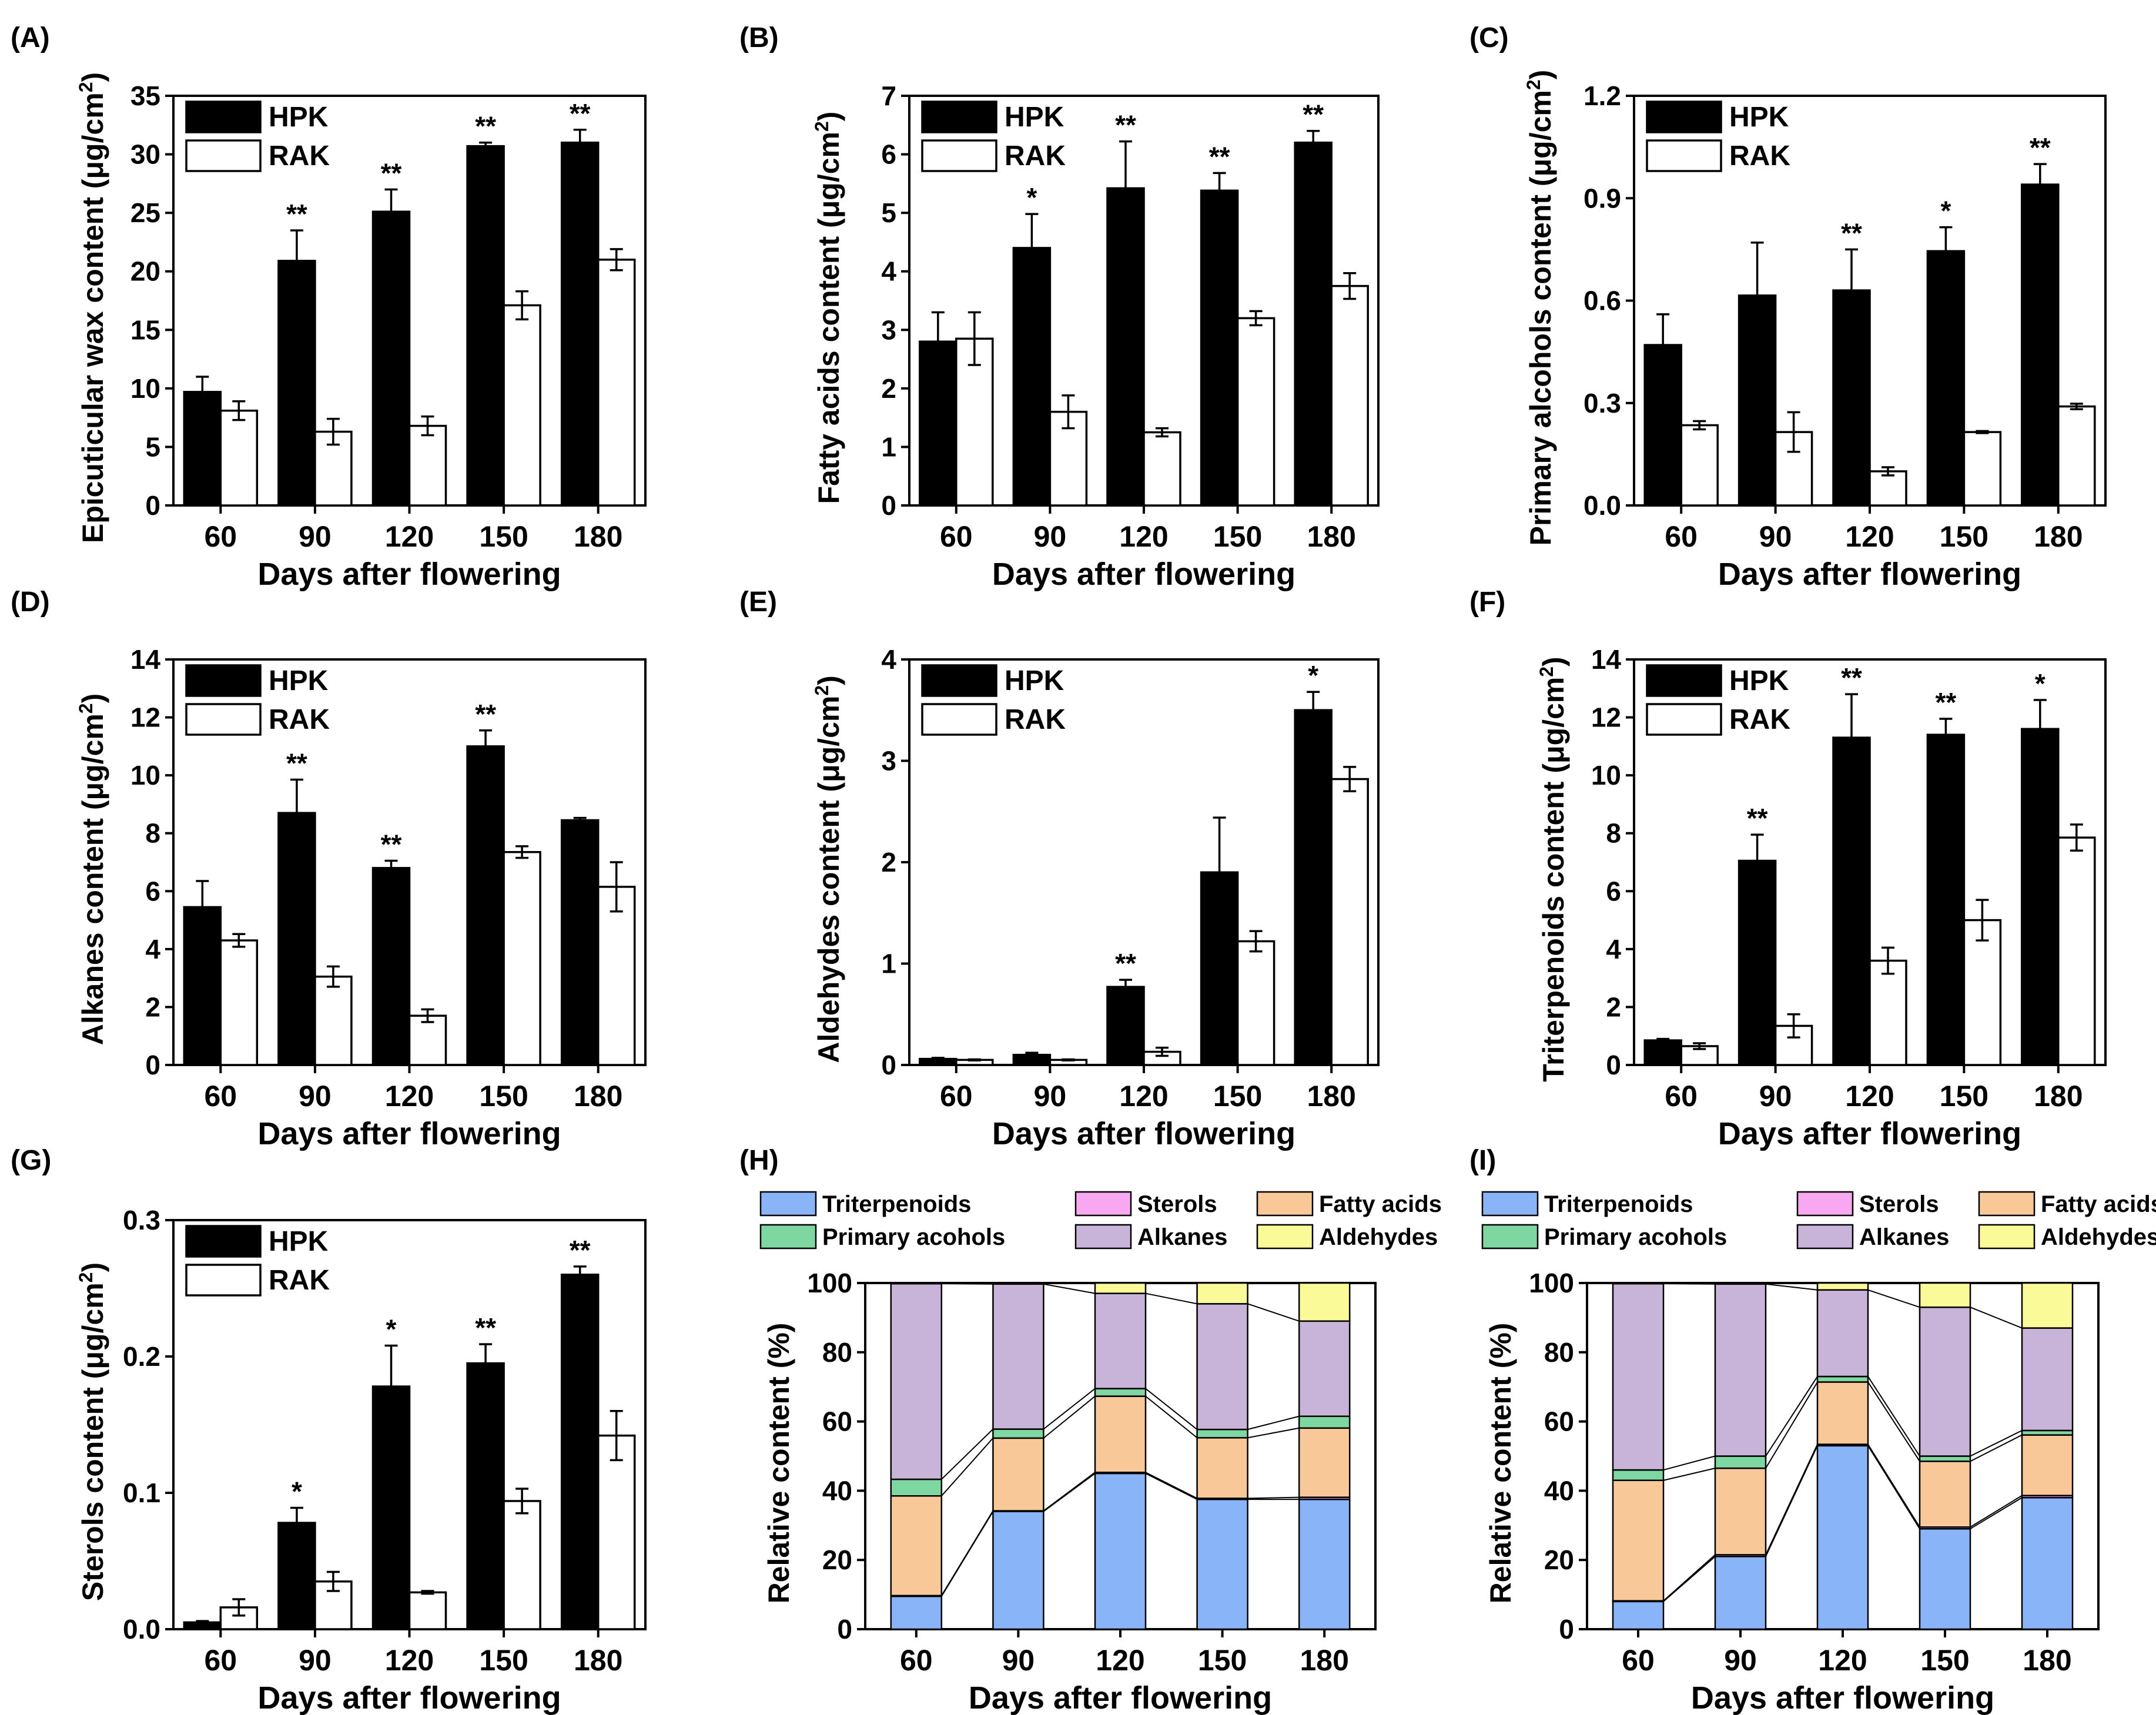  I want to click on y-tick-label: 0.0, so click(1602, 505).